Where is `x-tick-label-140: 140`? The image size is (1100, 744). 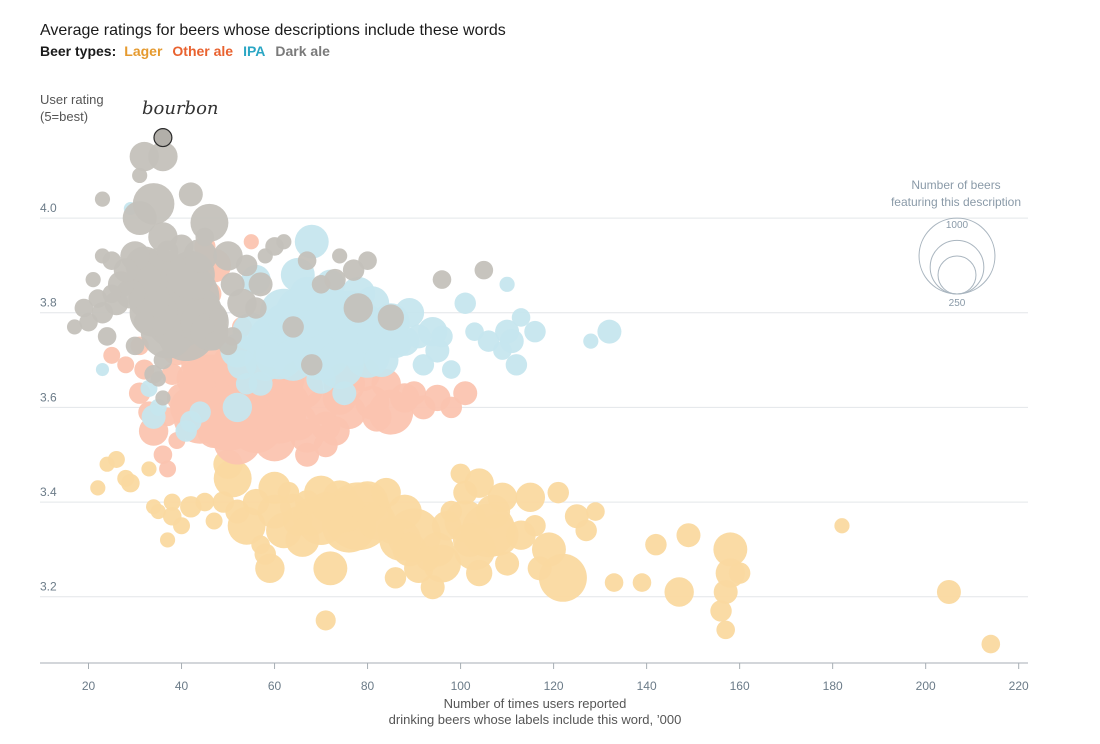 x-tick-label-140: 140 is located at coordinates (647, 686).